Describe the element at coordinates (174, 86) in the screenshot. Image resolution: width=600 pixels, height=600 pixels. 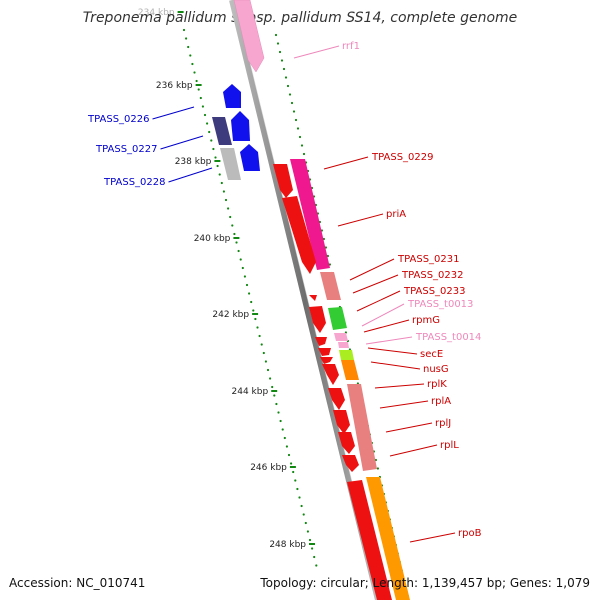
I see `scale-tick-label: 236 kbp` at that location.